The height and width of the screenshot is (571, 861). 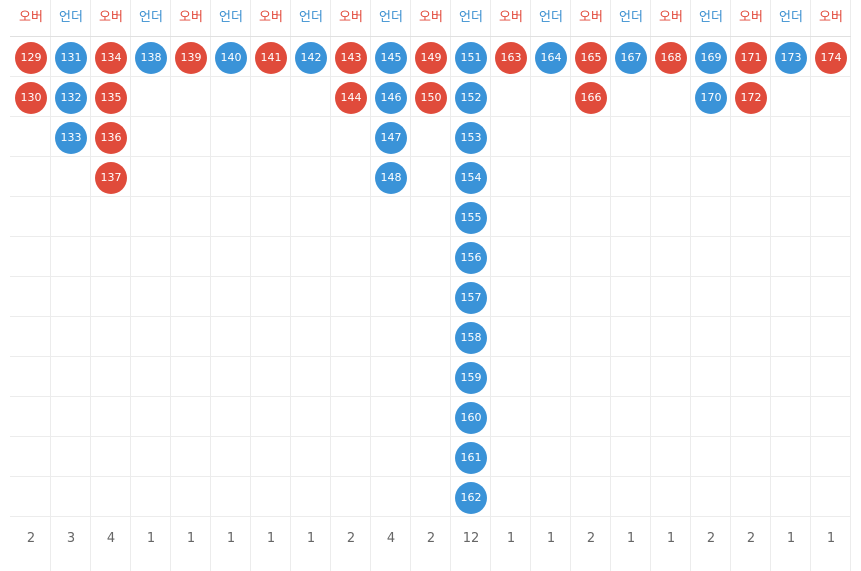 What do you see at coordinates (631, 58) in the screenshot?
I see `result-ball-under: 167` at bounding box center [631, 58].